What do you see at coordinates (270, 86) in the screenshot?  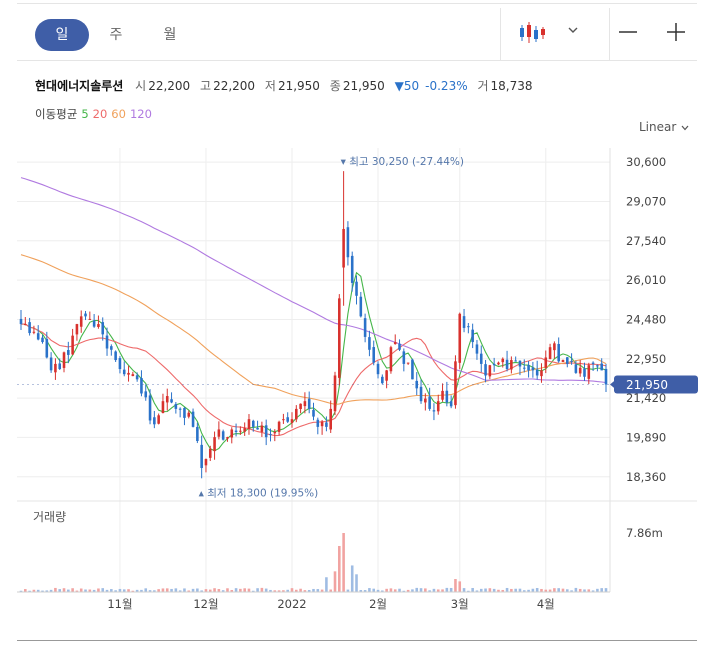 I see `low-label: 저` at bounding box center [270, 86].